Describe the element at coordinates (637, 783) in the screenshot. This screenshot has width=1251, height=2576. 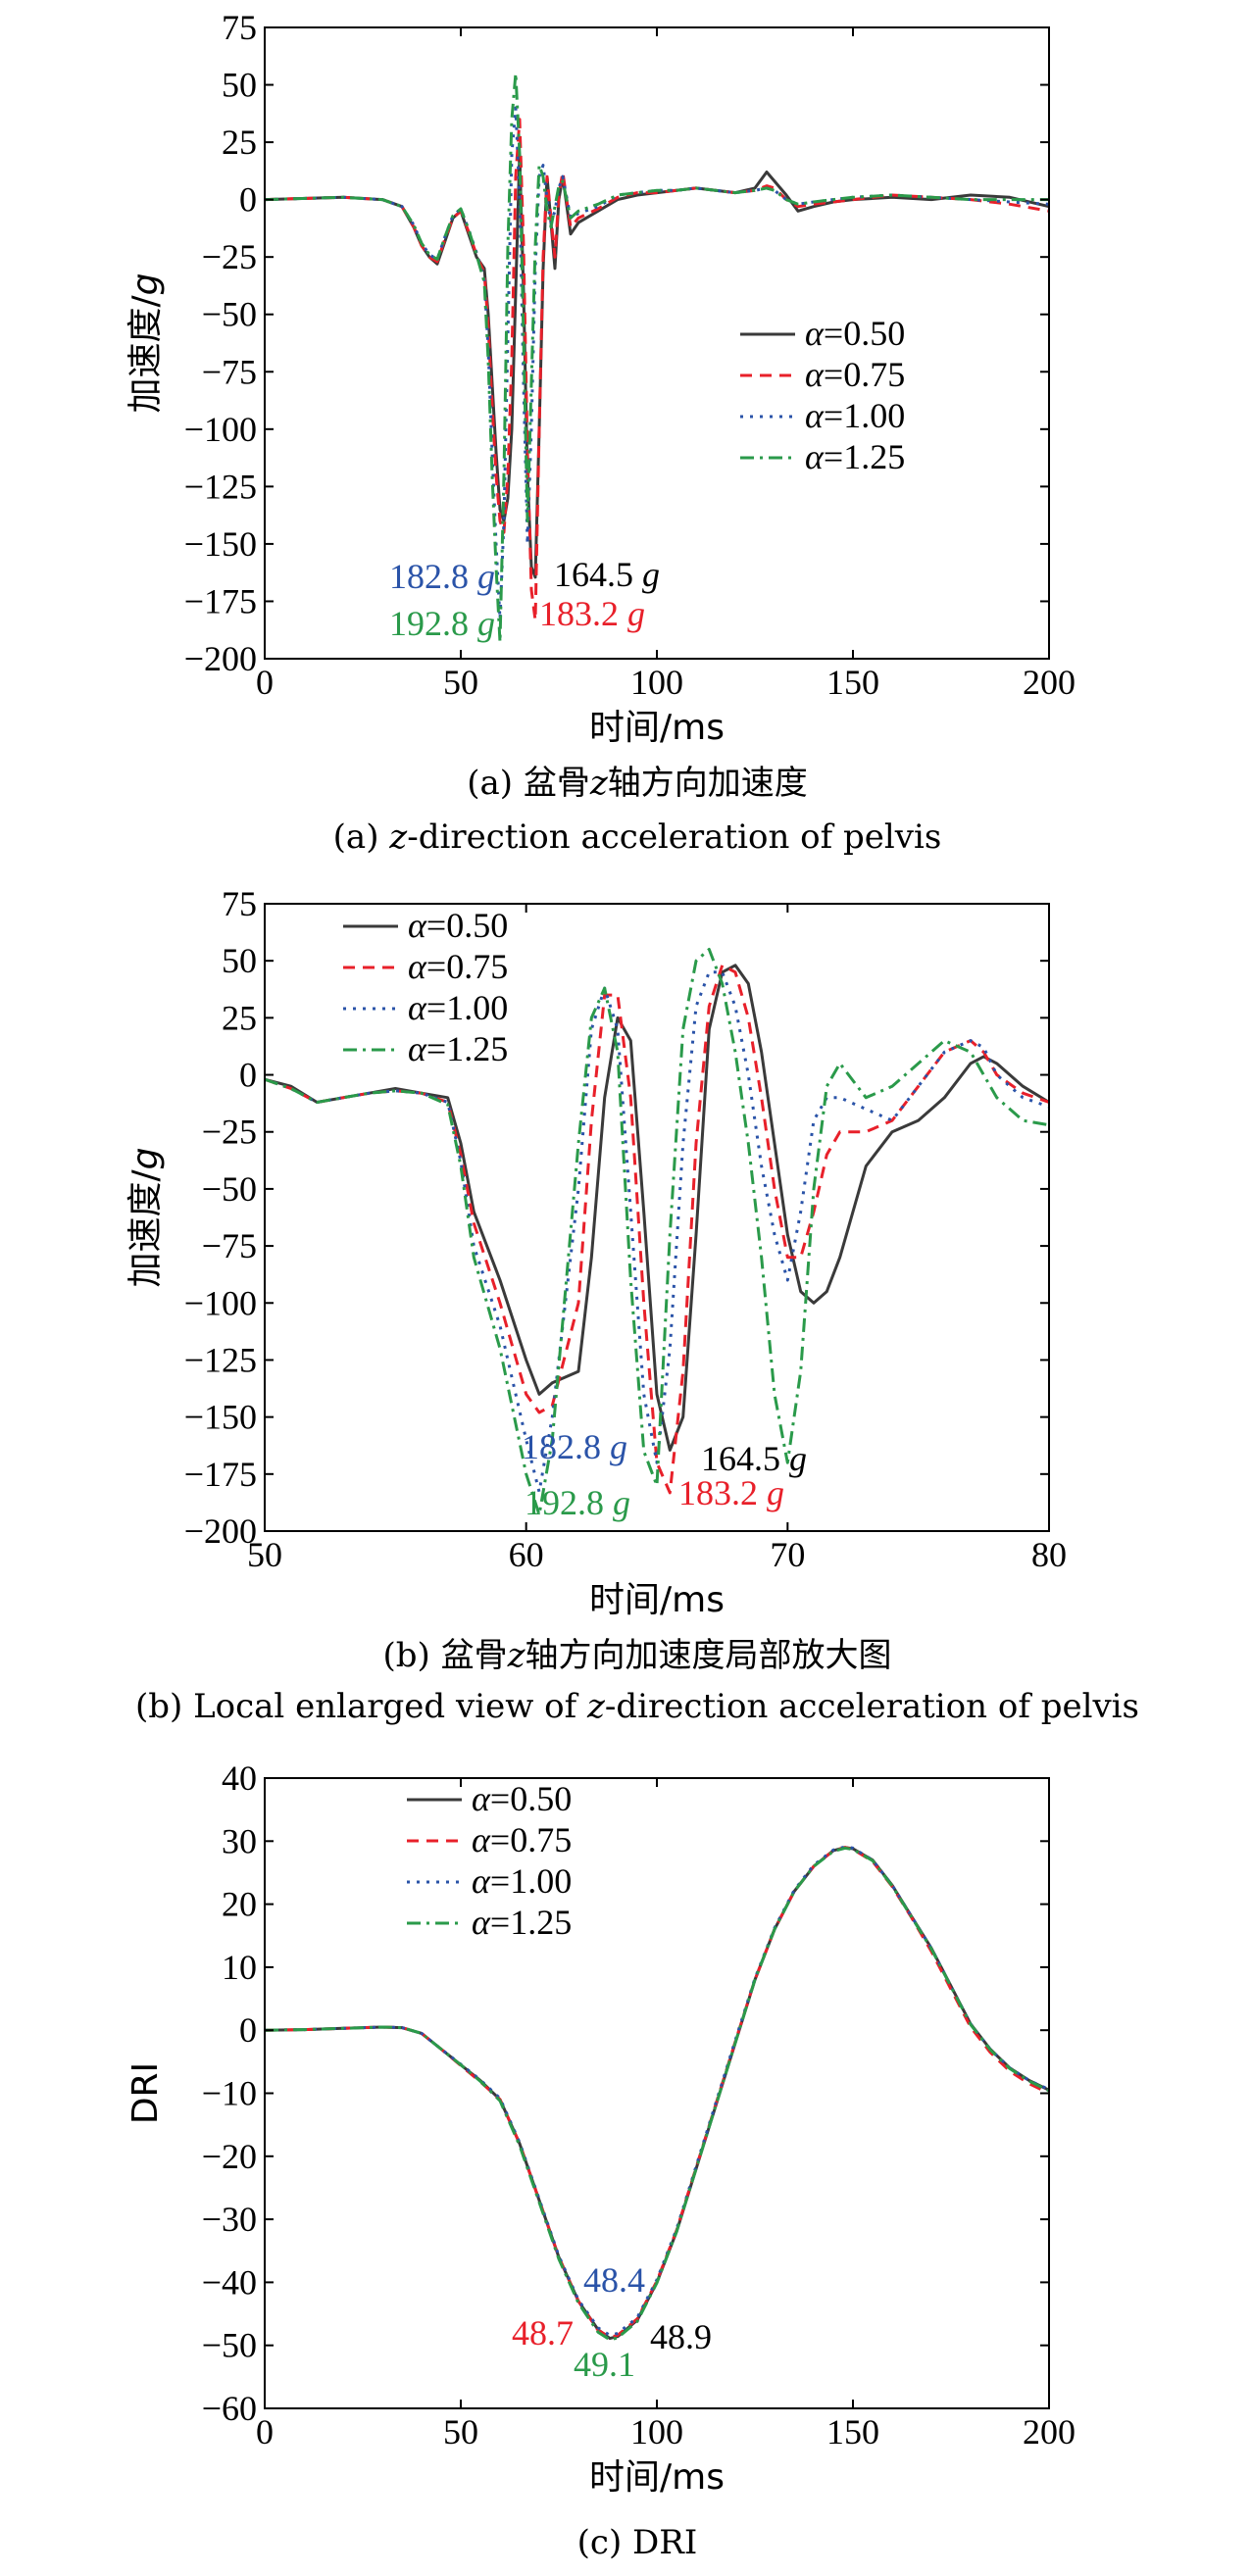
I see `caption-cn: (a) 盆骨z轴方向加速度` at that location.